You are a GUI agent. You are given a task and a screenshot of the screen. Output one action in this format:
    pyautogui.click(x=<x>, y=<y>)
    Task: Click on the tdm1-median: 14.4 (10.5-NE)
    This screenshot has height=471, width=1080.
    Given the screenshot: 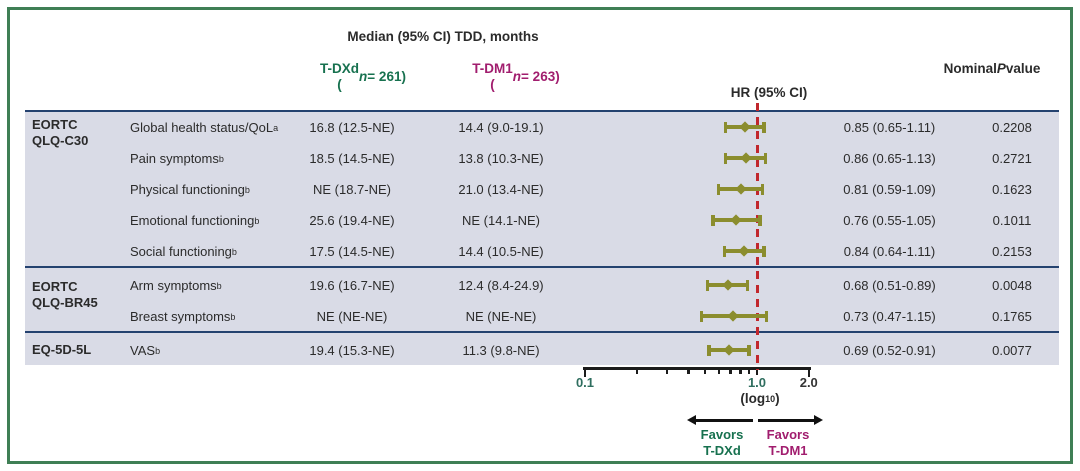 What is the action you would take?
    pyautogui.click(x=501, y=251)
    